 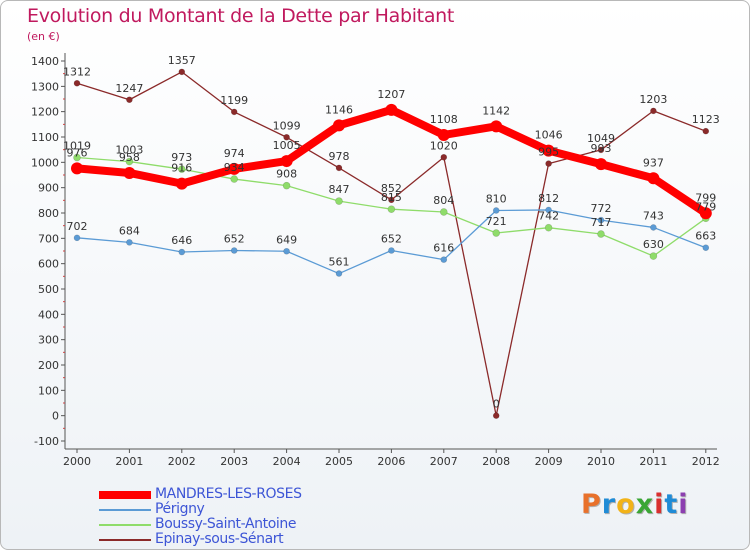 I want to click on data-label: 1123, so click(x=706, y=119).